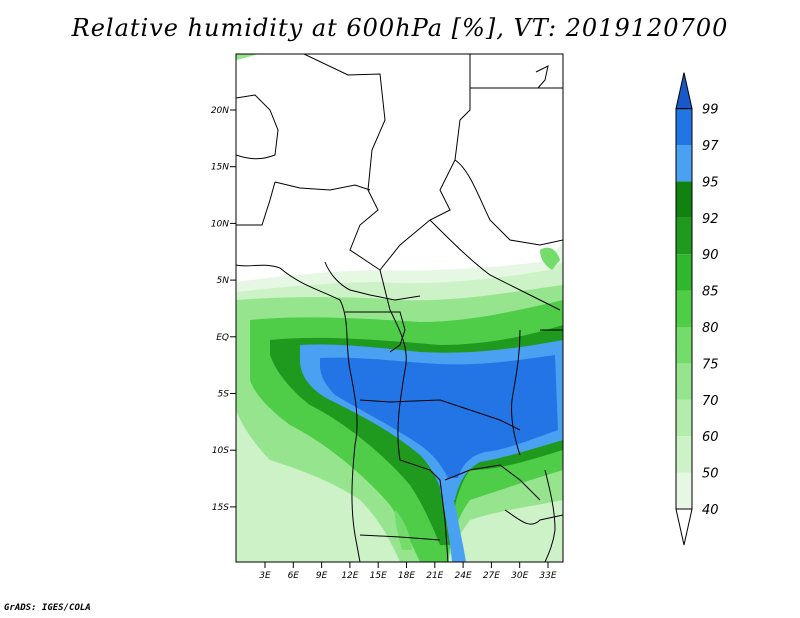 This screenshot has width=800, height=618. Describe the element at coordinates (223, 281) in the screenshot. I see `lat-tick-label: 5N` at that location.